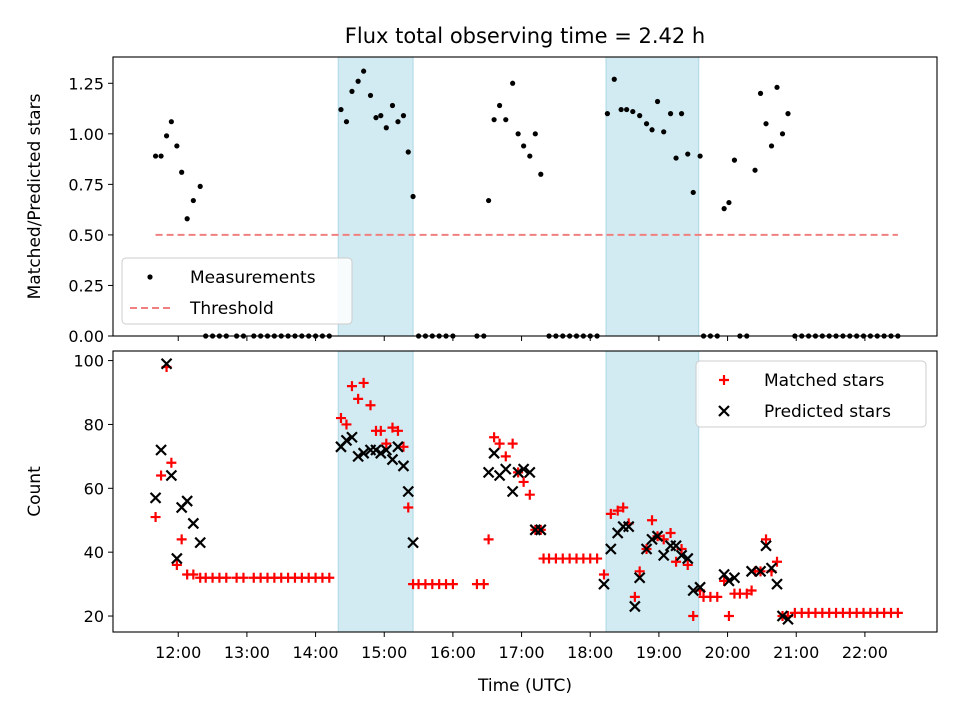  Describe the element at coordinates (316, 652) in the screenshot. I see `x-tick-label-2: 14:00` at that location.